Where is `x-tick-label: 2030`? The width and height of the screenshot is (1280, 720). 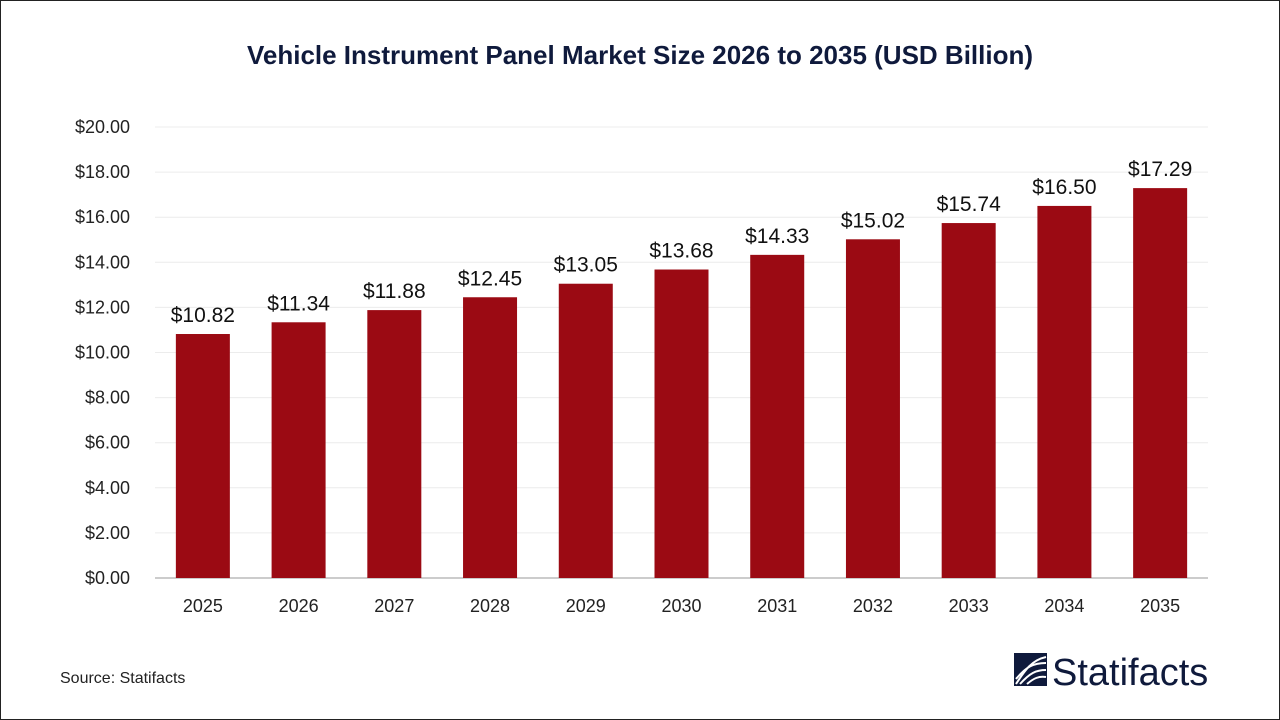 x-tick-label: 2030 is located at coordinates (681, 606).